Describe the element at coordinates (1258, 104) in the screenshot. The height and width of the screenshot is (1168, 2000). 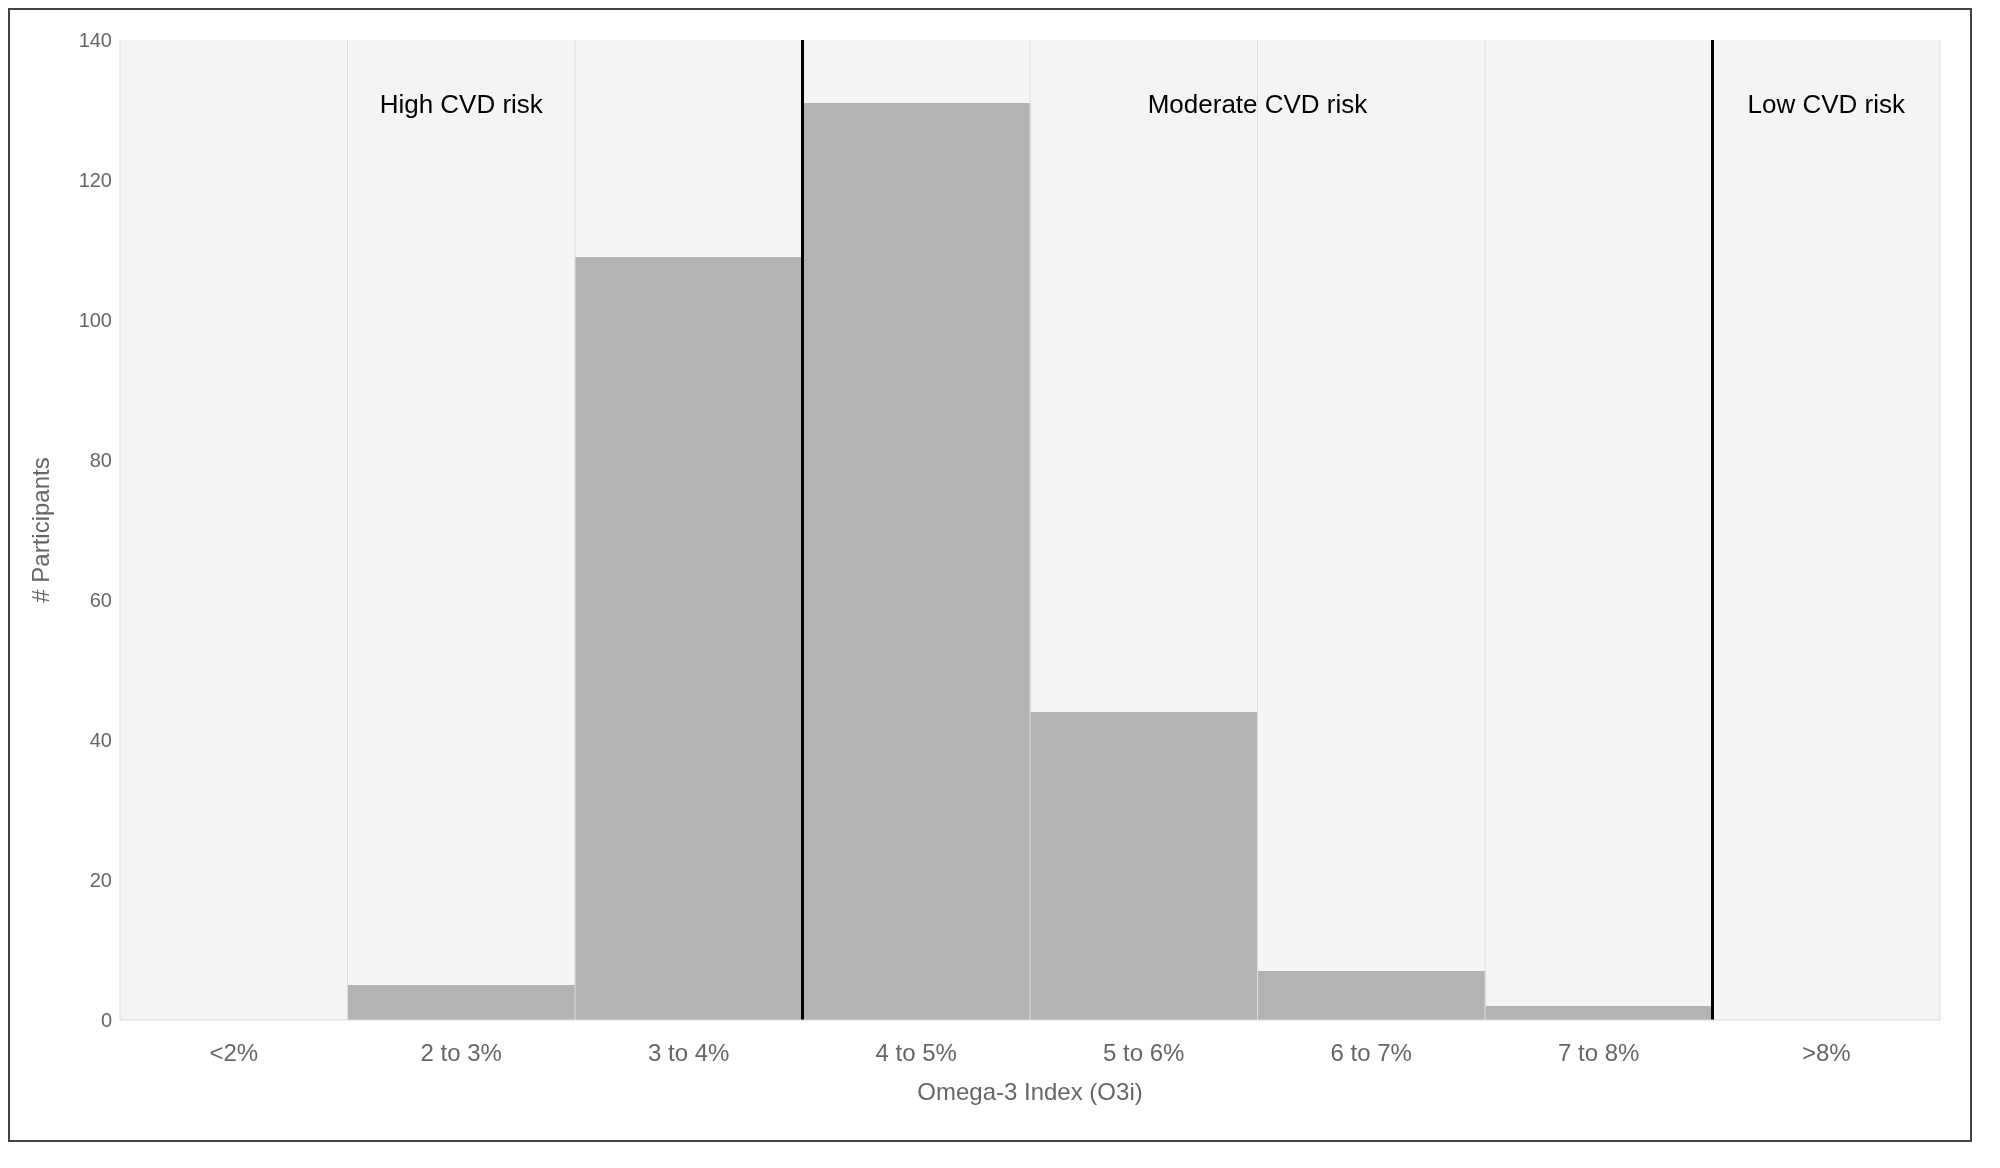
I see `band-label: Moderate CVD risk` at that location.